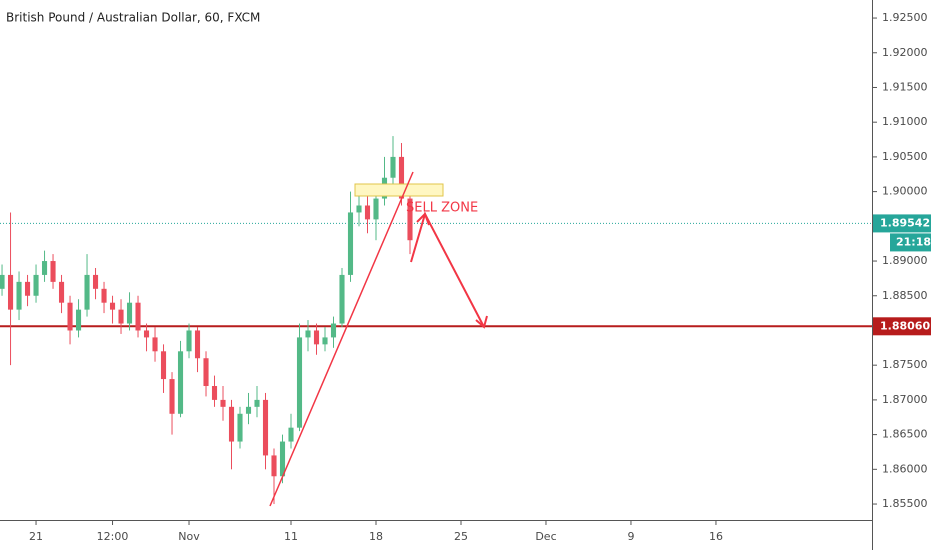 Image resolution: width=932 pixels, height=550 pixels. I want to click on y-tick-label: 1.90000, so click(905, 191).